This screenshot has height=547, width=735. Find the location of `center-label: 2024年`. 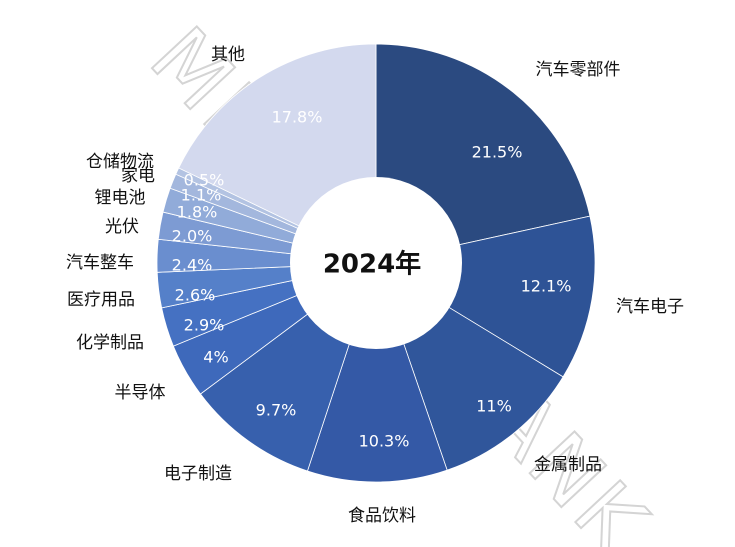

center-label: 2024年 is located at coordinates (372, 264).